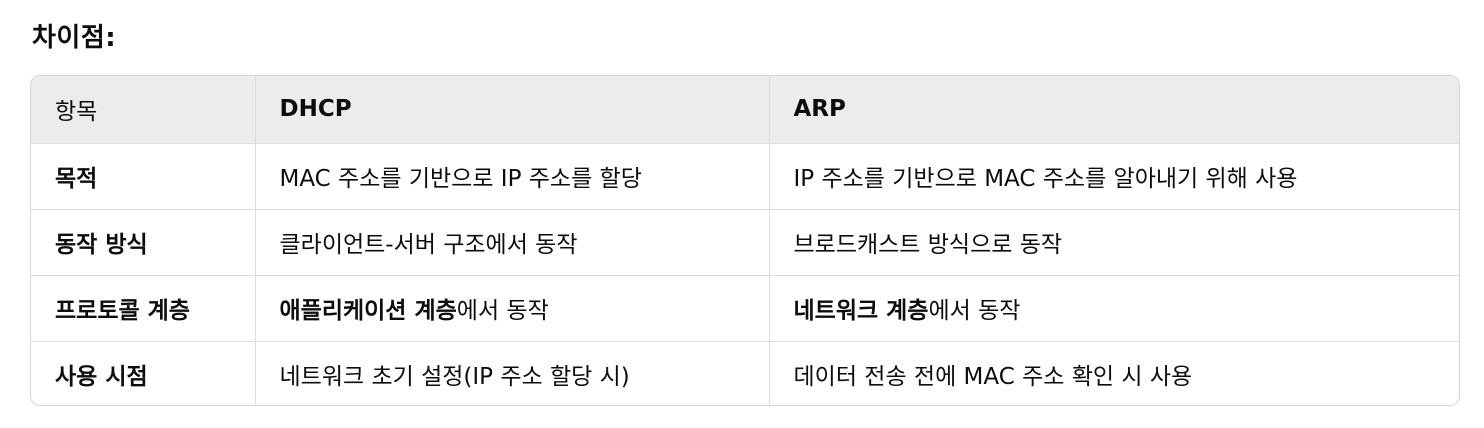 The image size is (1484, 428). What do you see at coordinates (512, 242) in the screenshot?
I see `cell-dhcp-operation: 클라이언트-서버 구조에서 동작` at bounding box center [512, 242].